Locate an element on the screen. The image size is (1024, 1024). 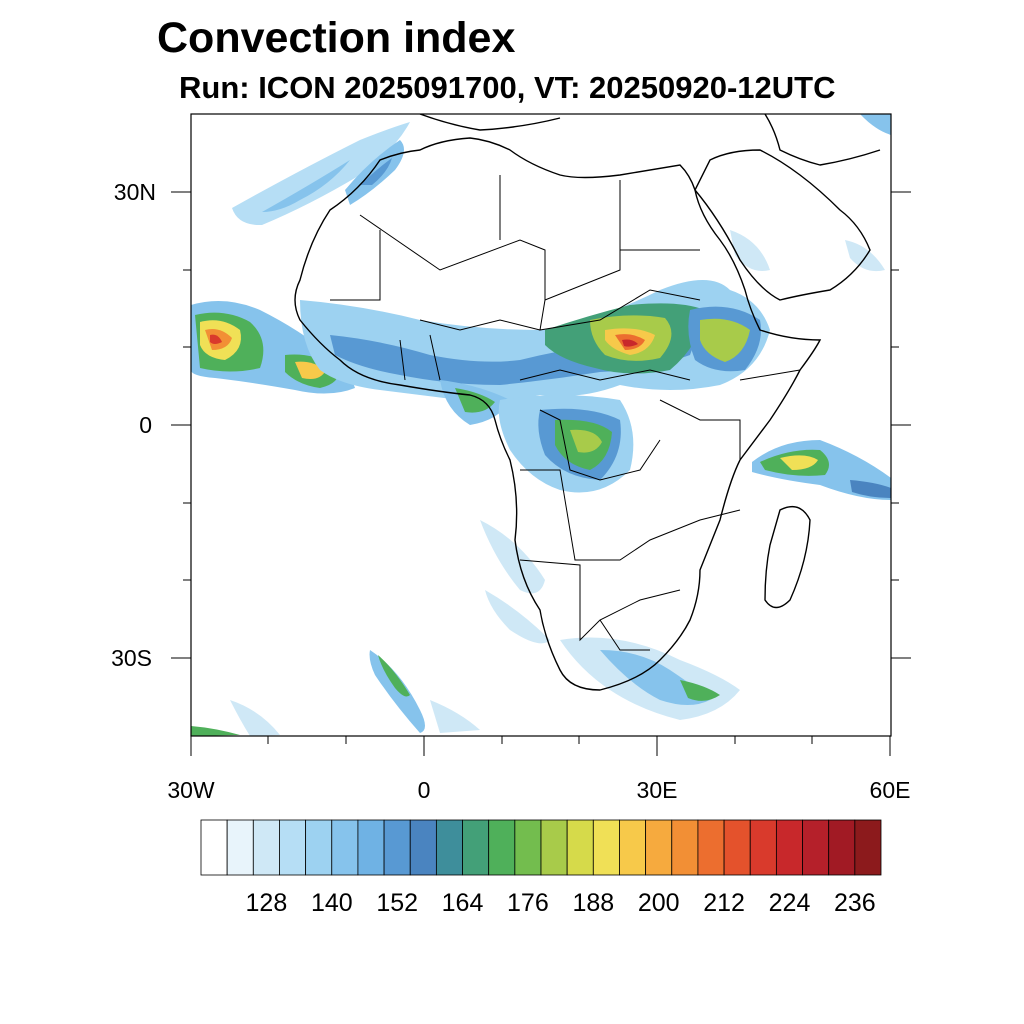
lon-label: 60E is located at coordinates (890, 790).